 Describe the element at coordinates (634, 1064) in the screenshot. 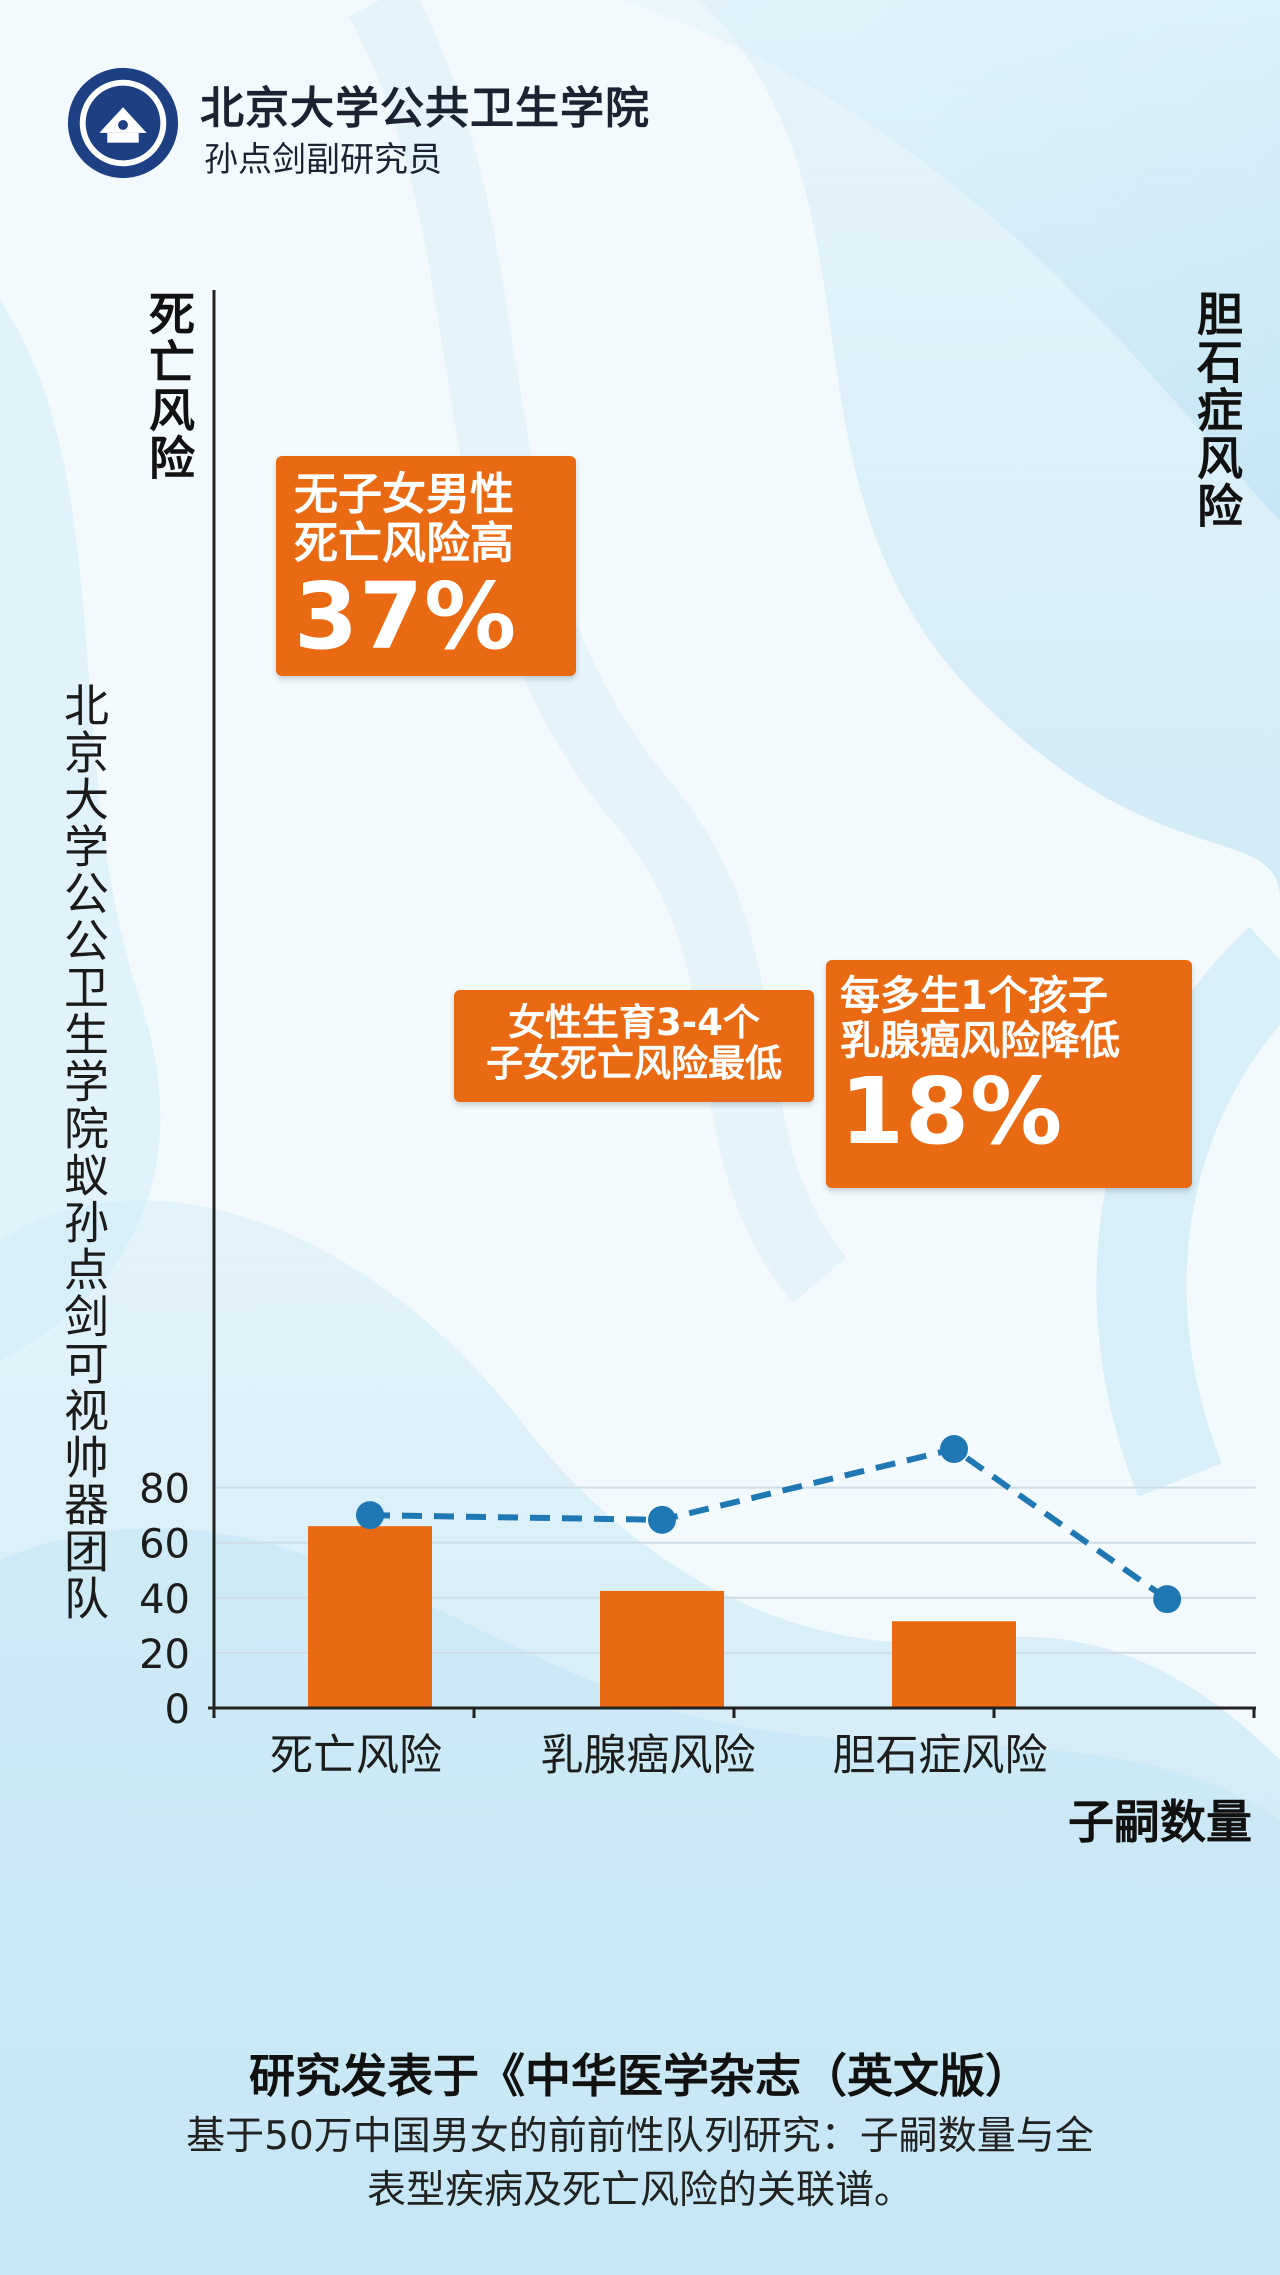

I see `callout-2-line2: 子女死亡风险最低` at that location.